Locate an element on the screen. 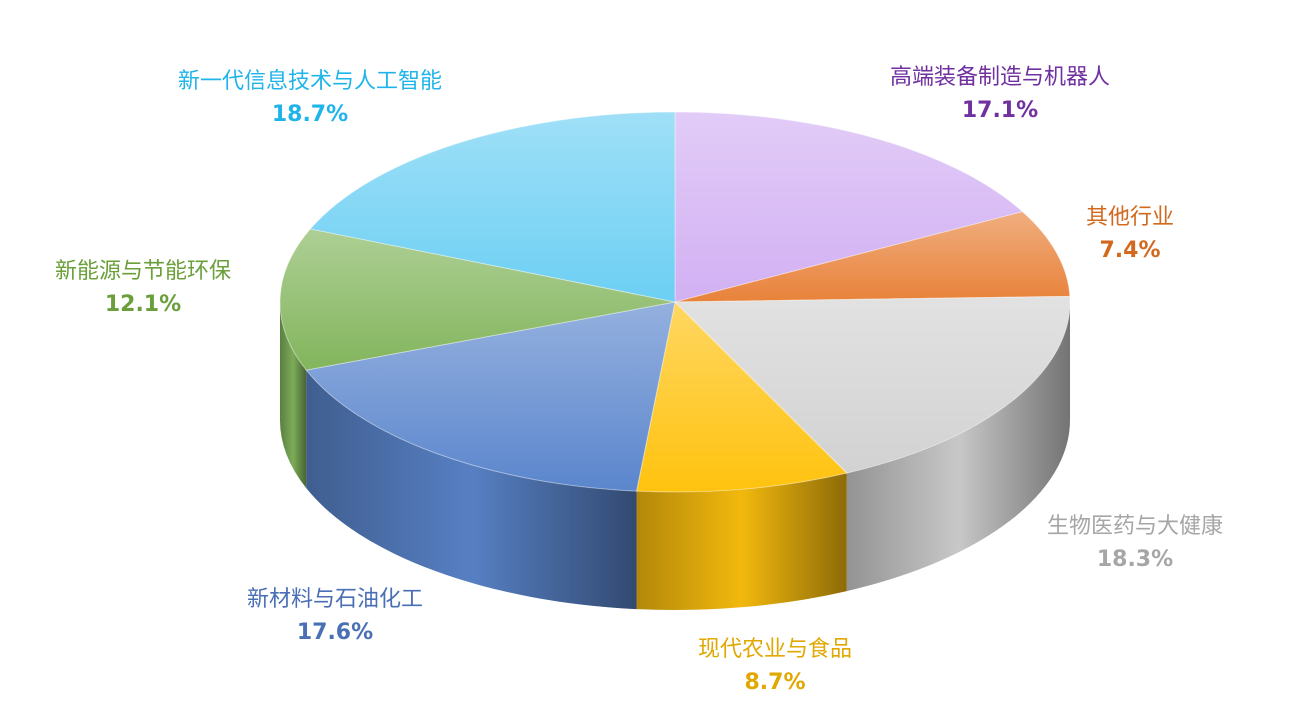  value-label: 17.1% is located at coordinates (1000, 110).